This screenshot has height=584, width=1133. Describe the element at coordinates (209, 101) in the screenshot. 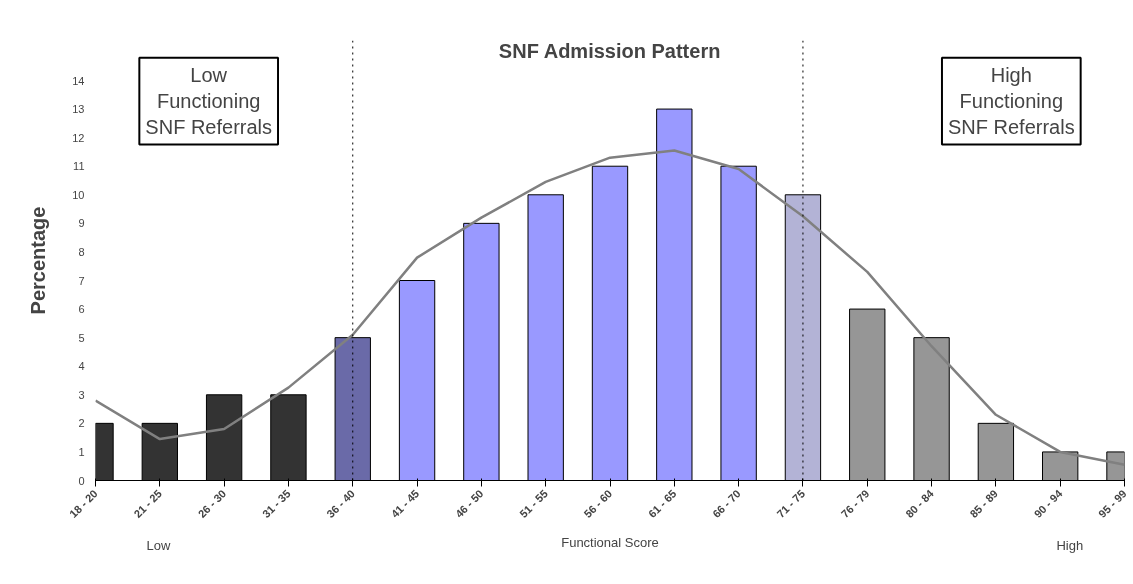

I see `annotation: Low Functioning SNF Referrals` at that location.